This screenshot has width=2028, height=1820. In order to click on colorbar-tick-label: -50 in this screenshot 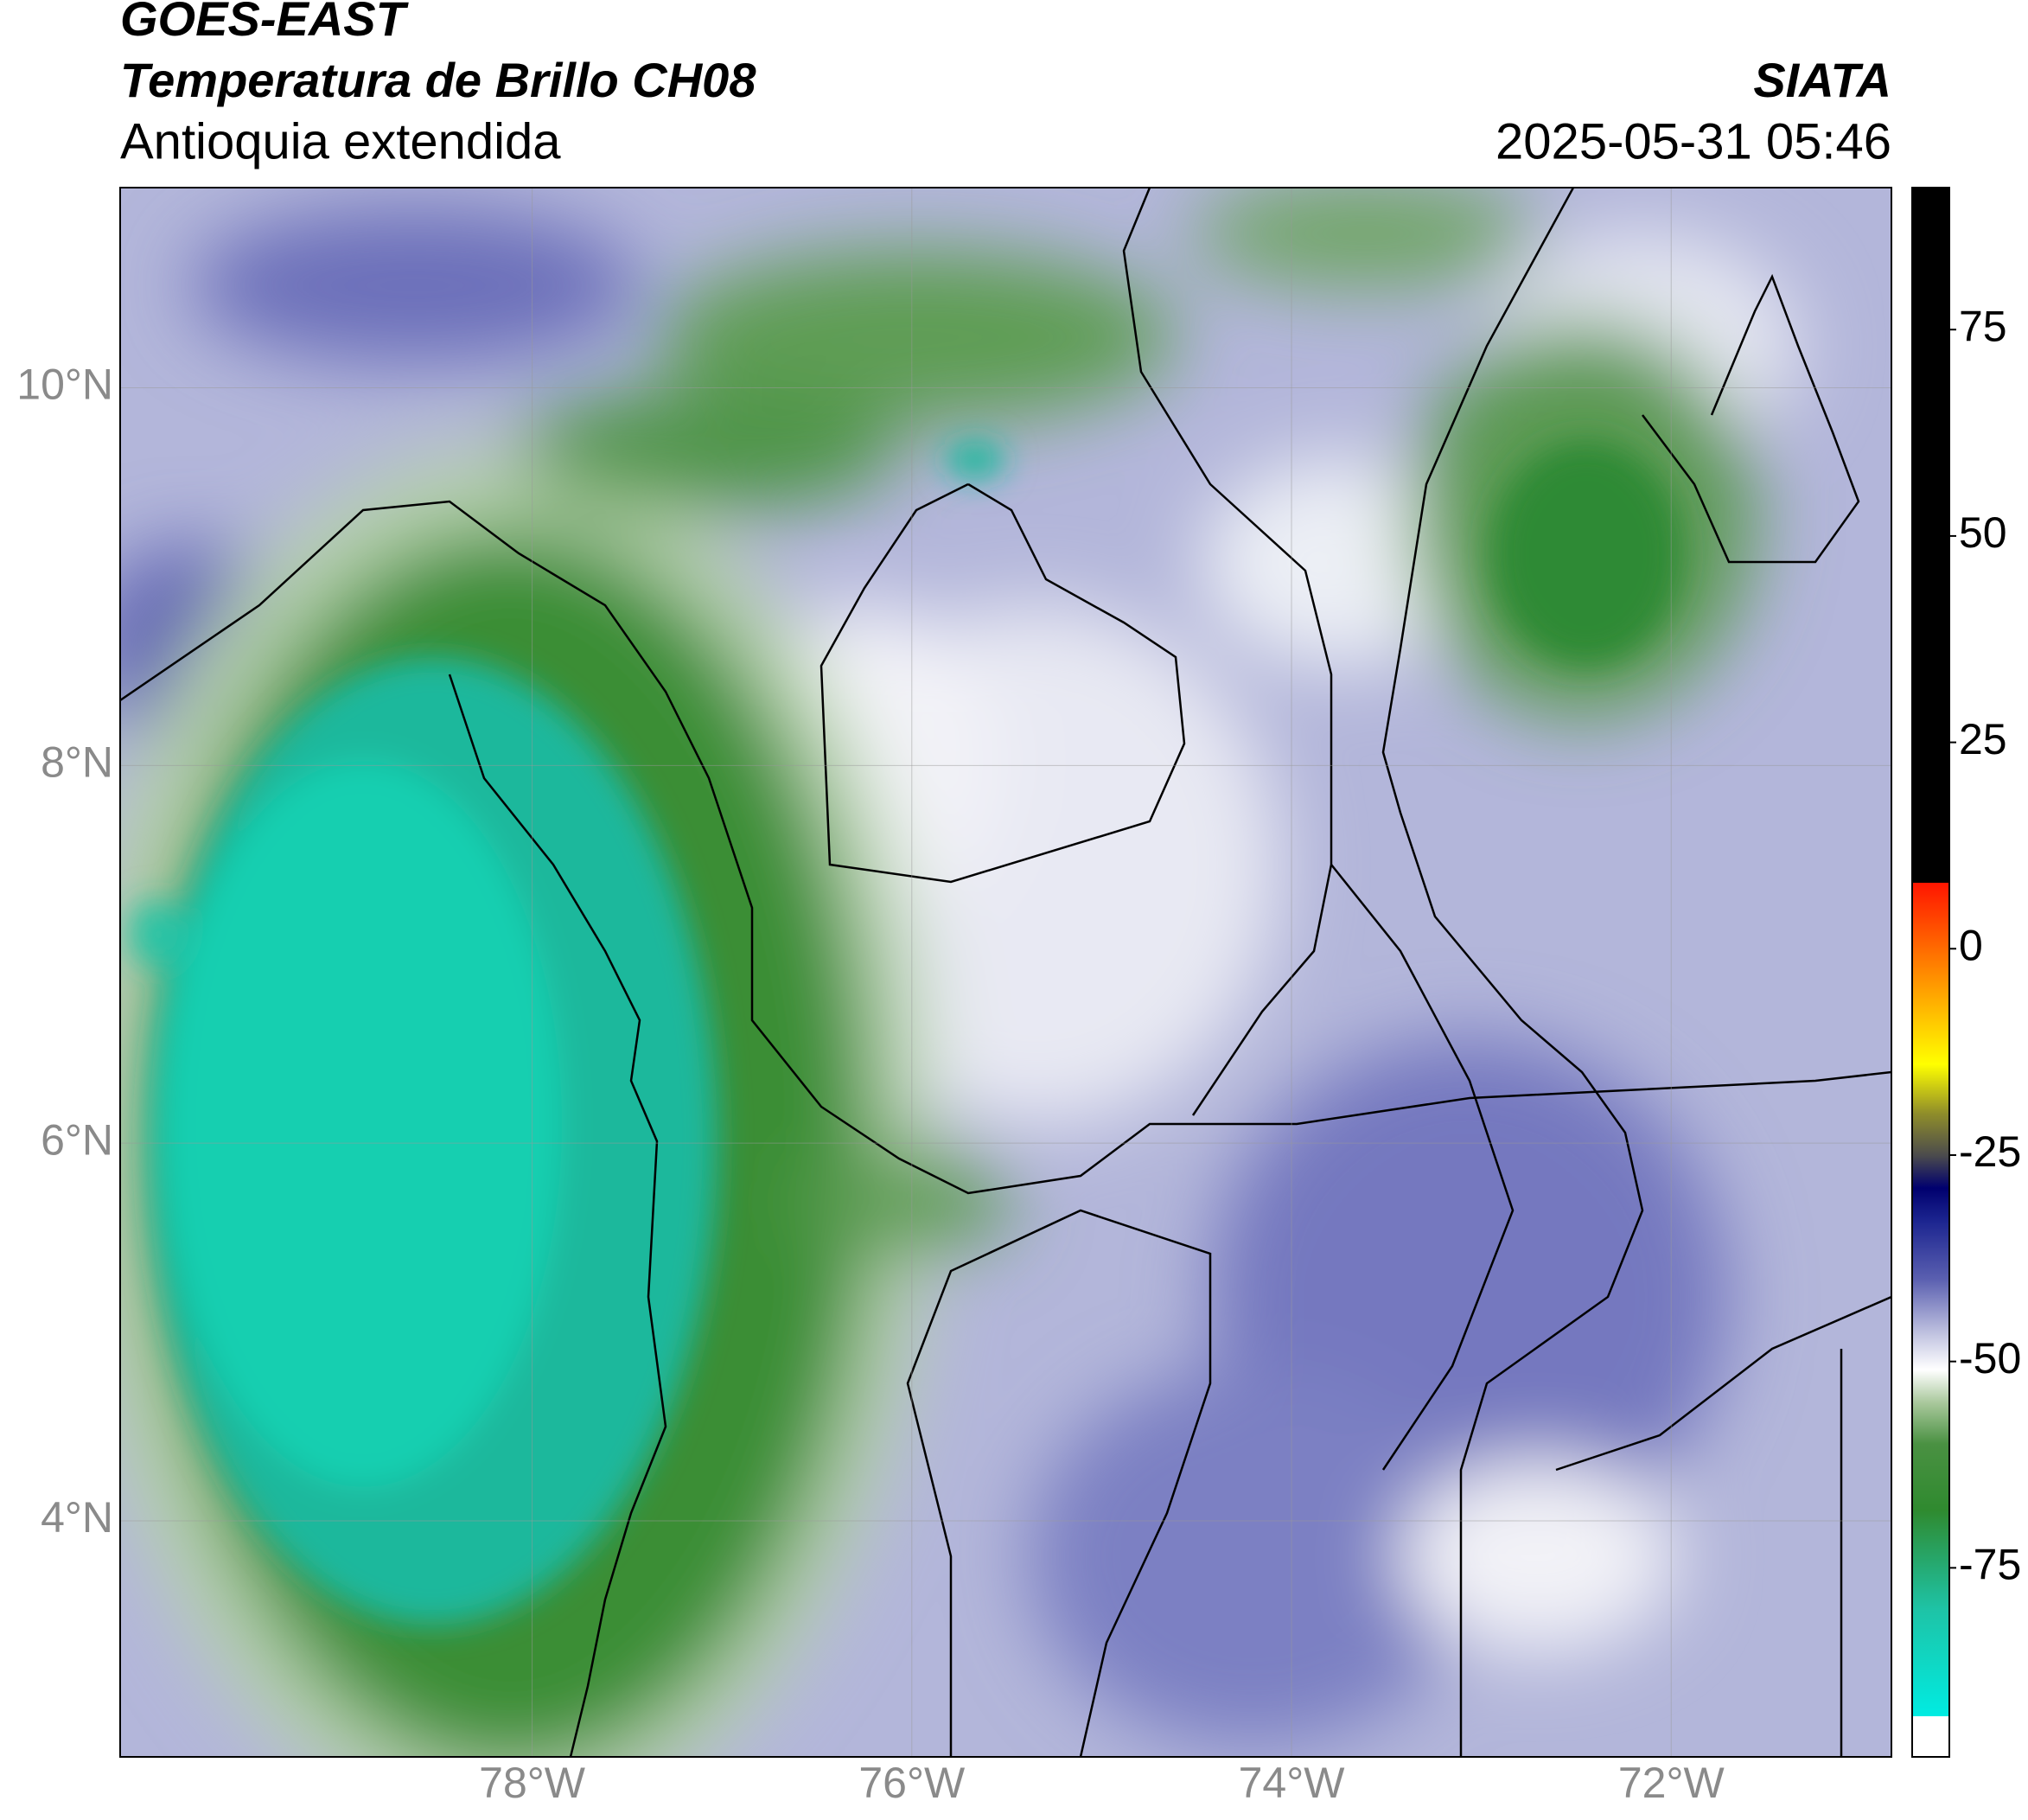, I will do `click(1990, 1359)`.